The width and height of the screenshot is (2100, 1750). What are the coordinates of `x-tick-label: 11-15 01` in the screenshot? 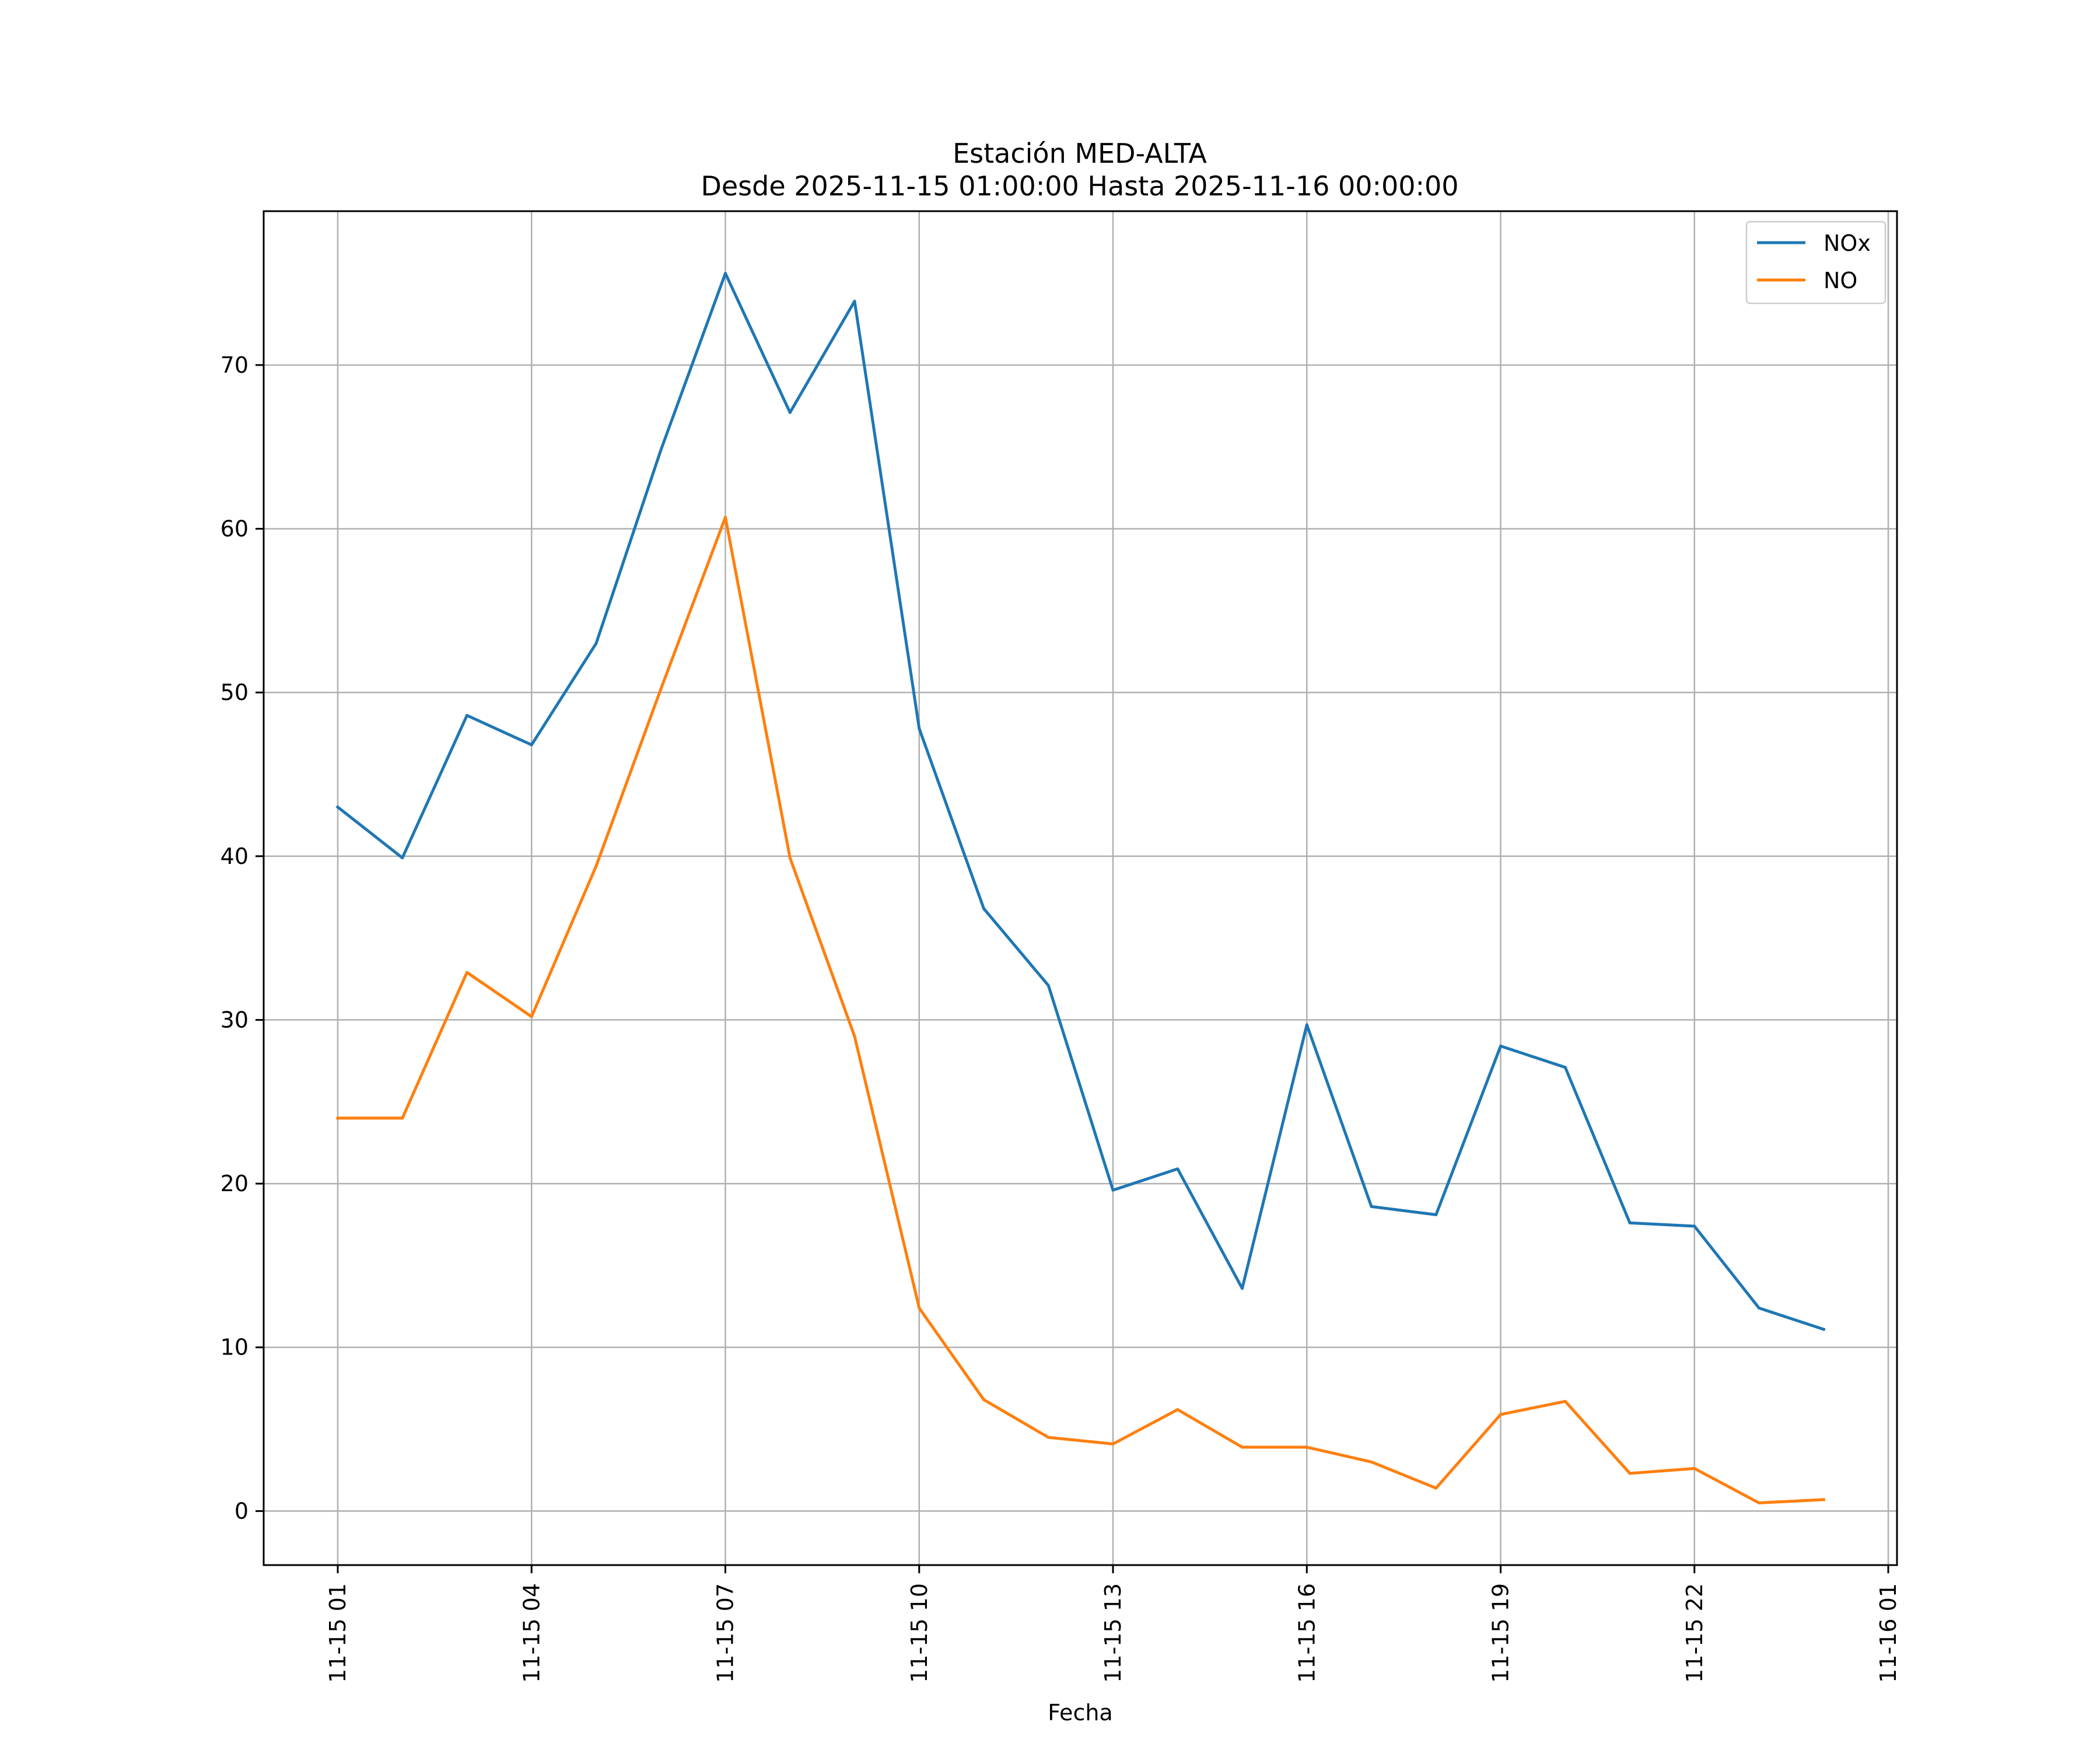 It's located at (338, 1633).